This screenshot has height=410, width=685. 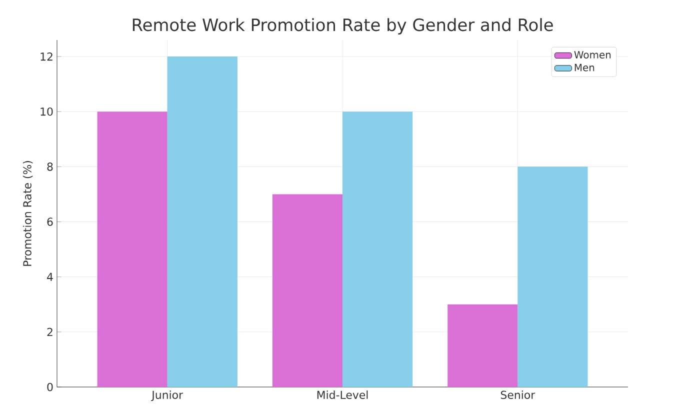 What do you see at coordinates (342, 394) in the screenshot?
I see `x-tick-label: Mid-Level` at bounding box center [342, 394].